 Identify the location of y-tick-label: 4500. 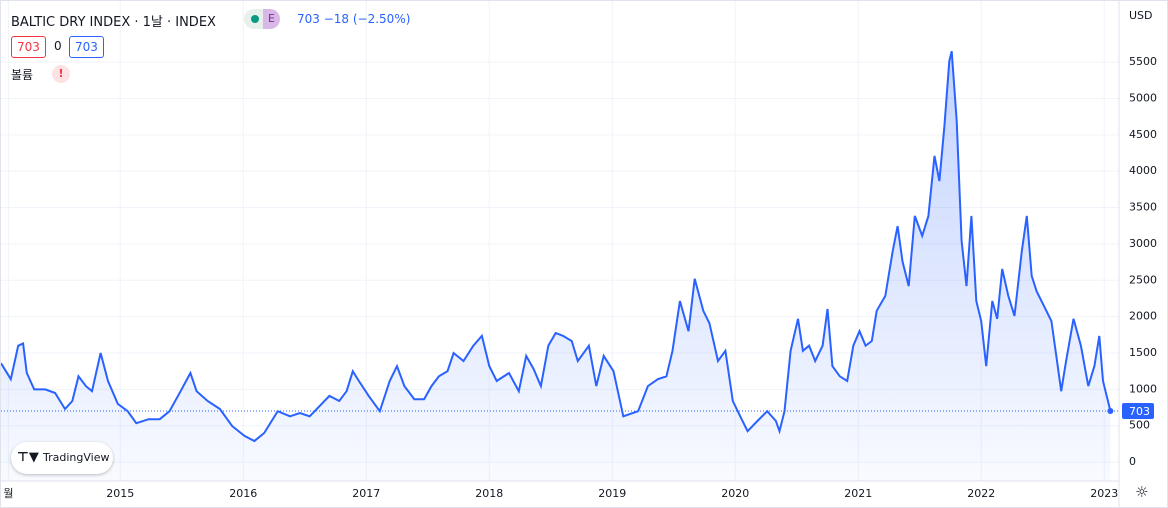
(1143, 134).